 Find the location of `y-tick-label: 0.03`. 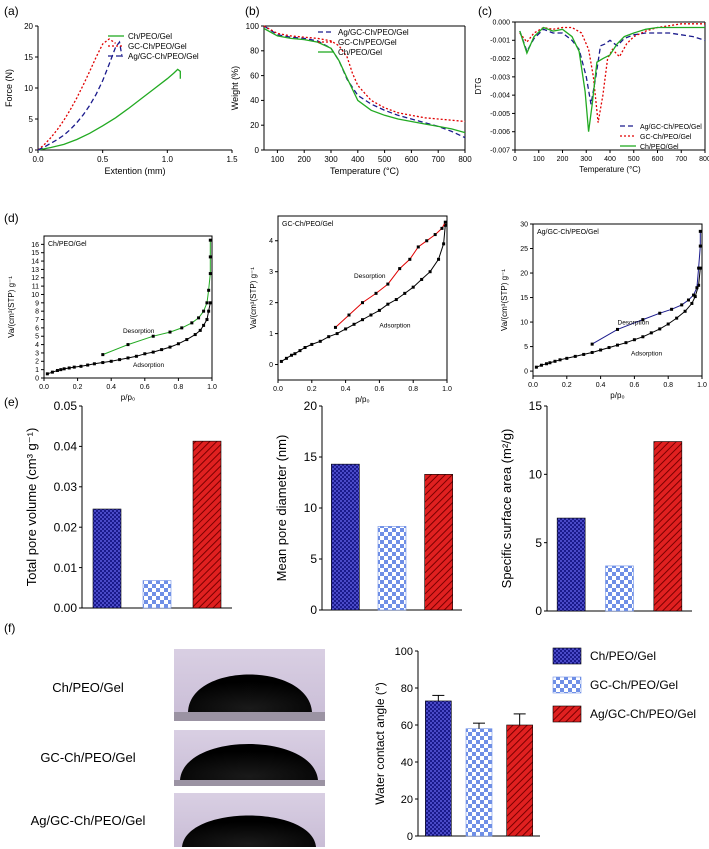

y-tick-label: 0.03 is located at coordinates (66, 487).